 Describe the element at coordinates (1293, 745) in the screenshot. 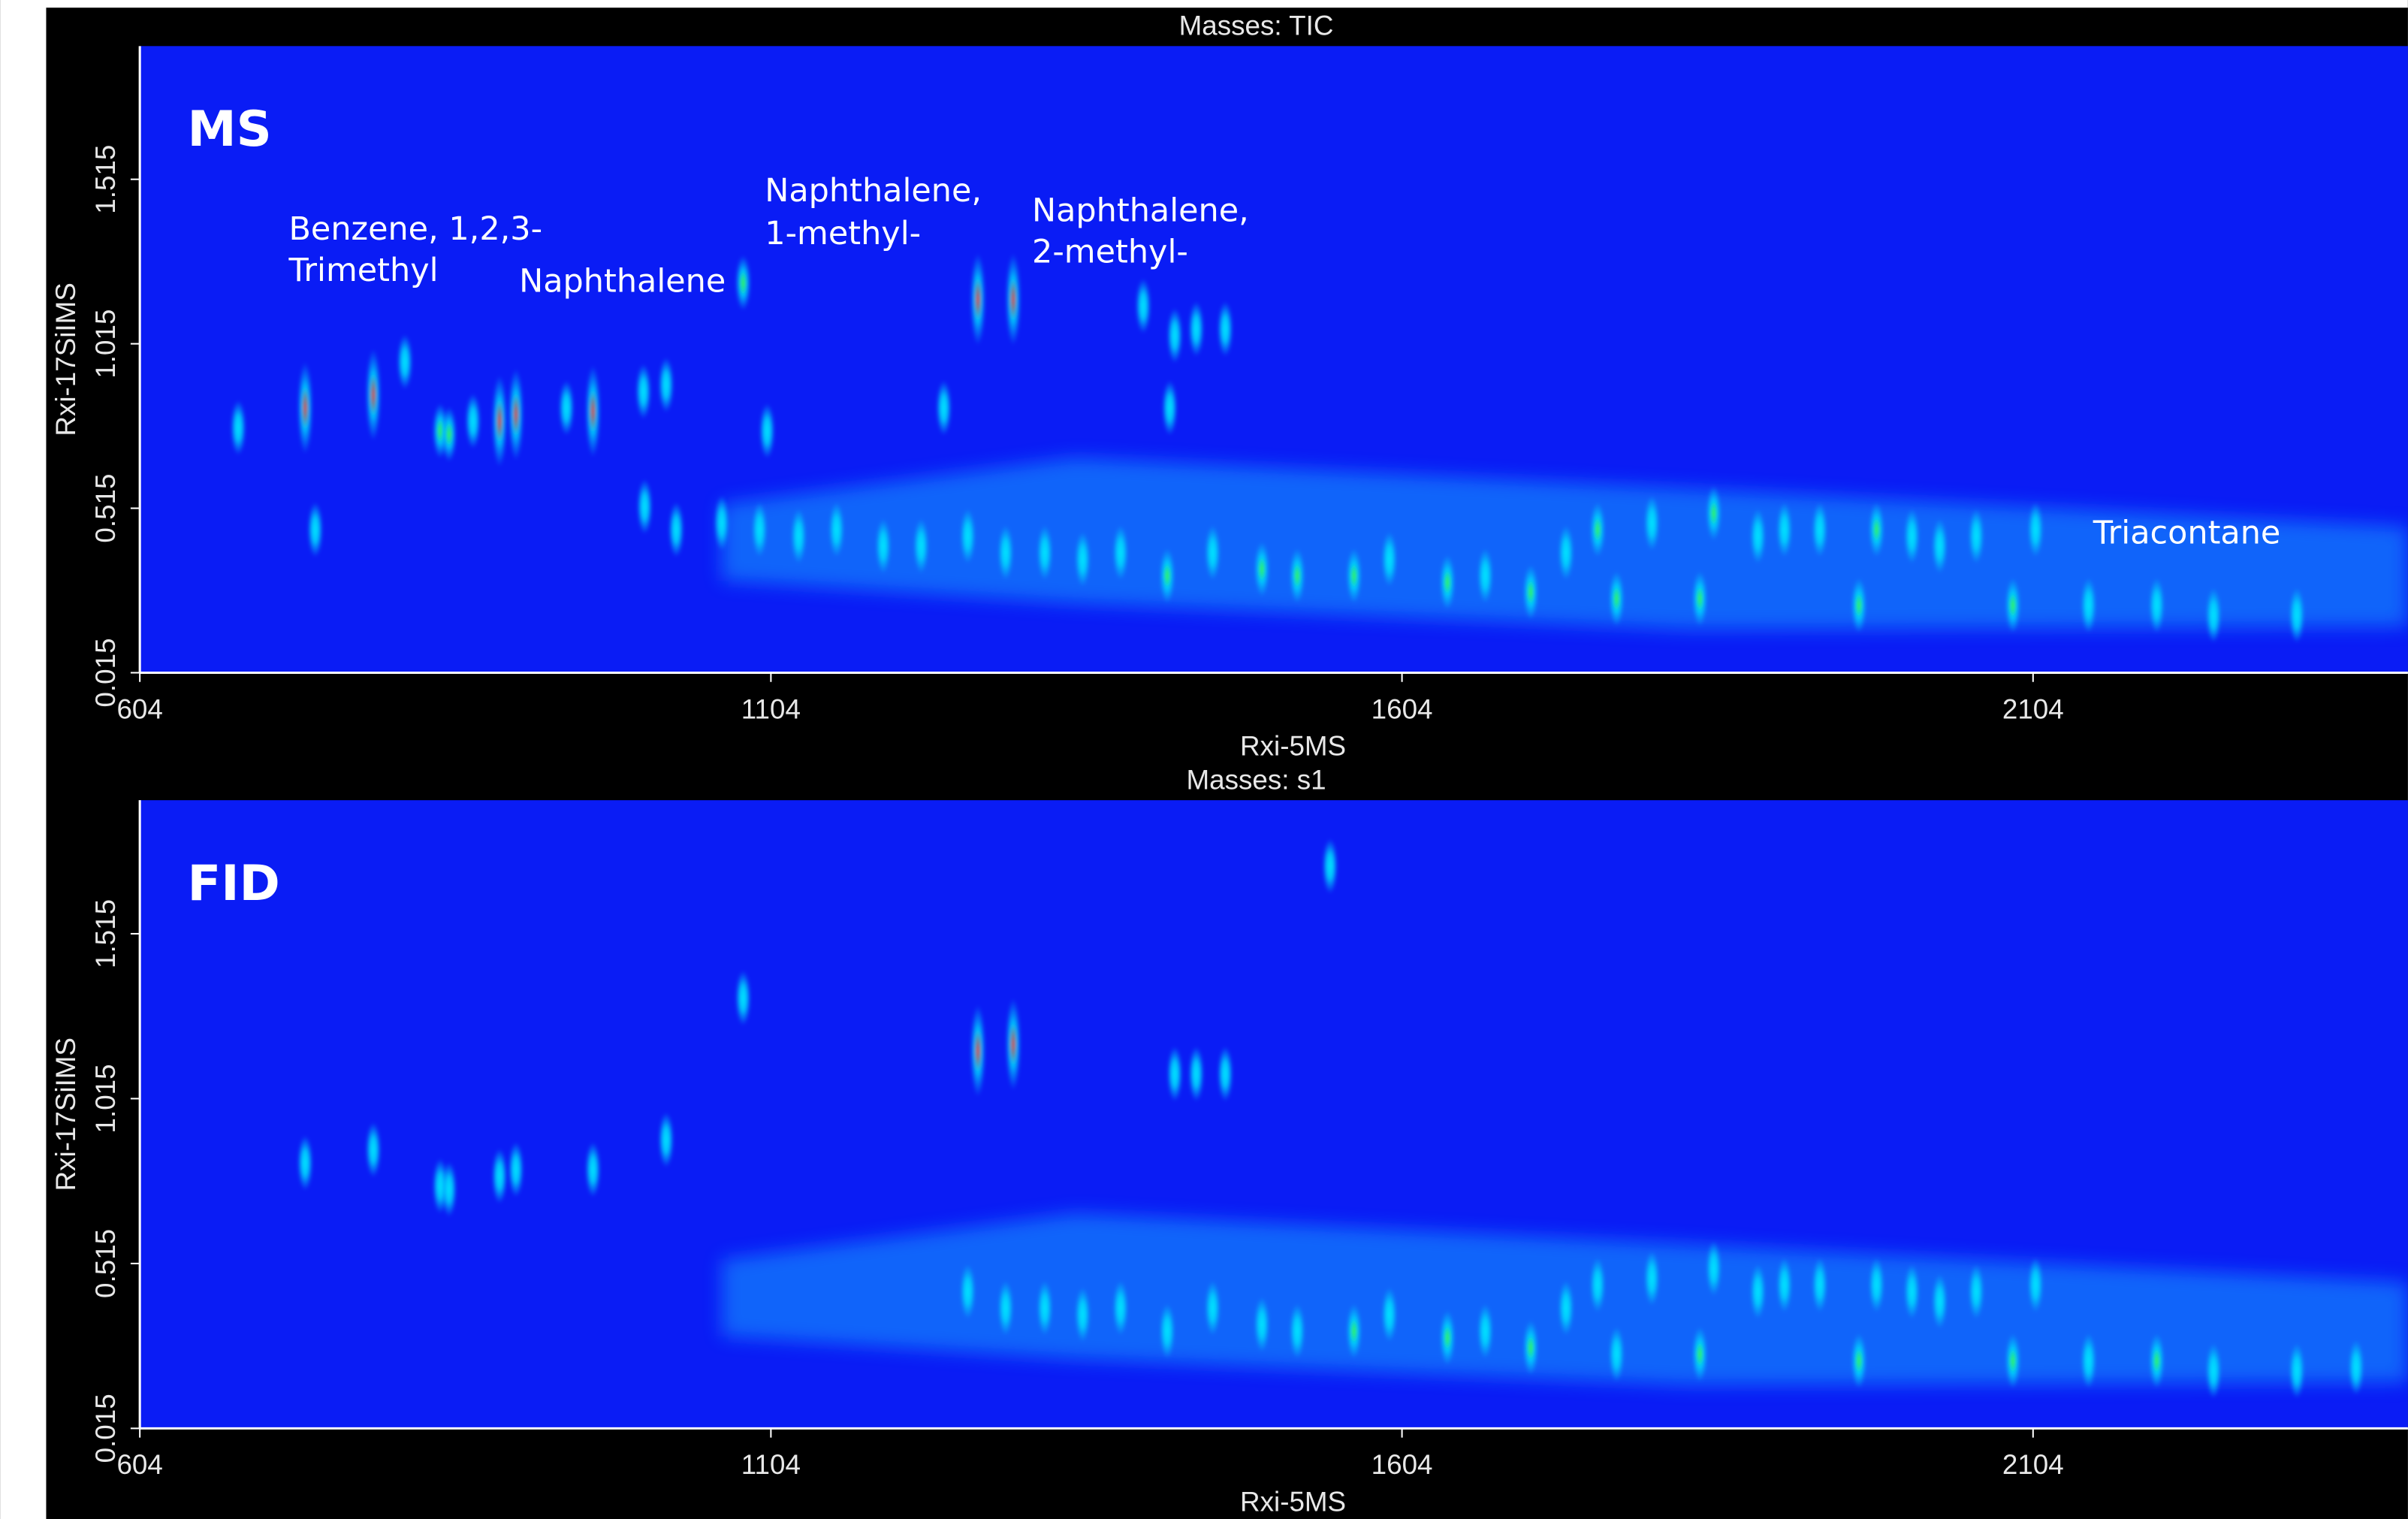

I see `x-axis-label: Rxi-5MS` at that location.